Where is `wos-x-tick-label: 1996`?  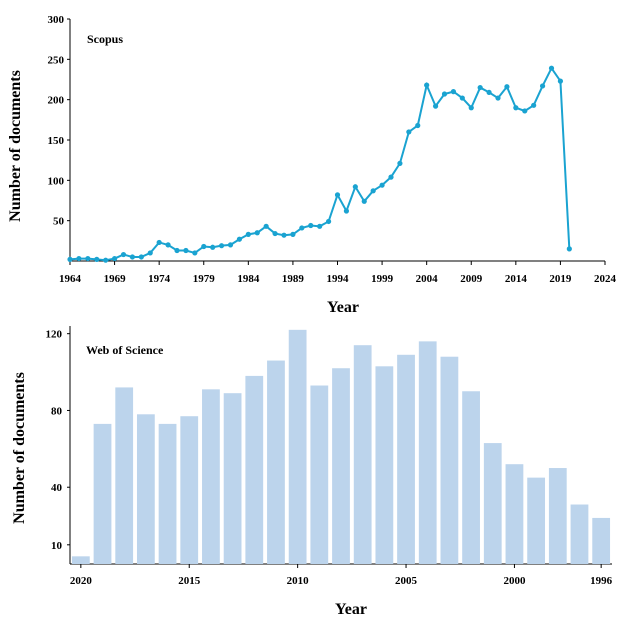
wos-x-tick-label: 1996 is located at coordinates (601, 581).